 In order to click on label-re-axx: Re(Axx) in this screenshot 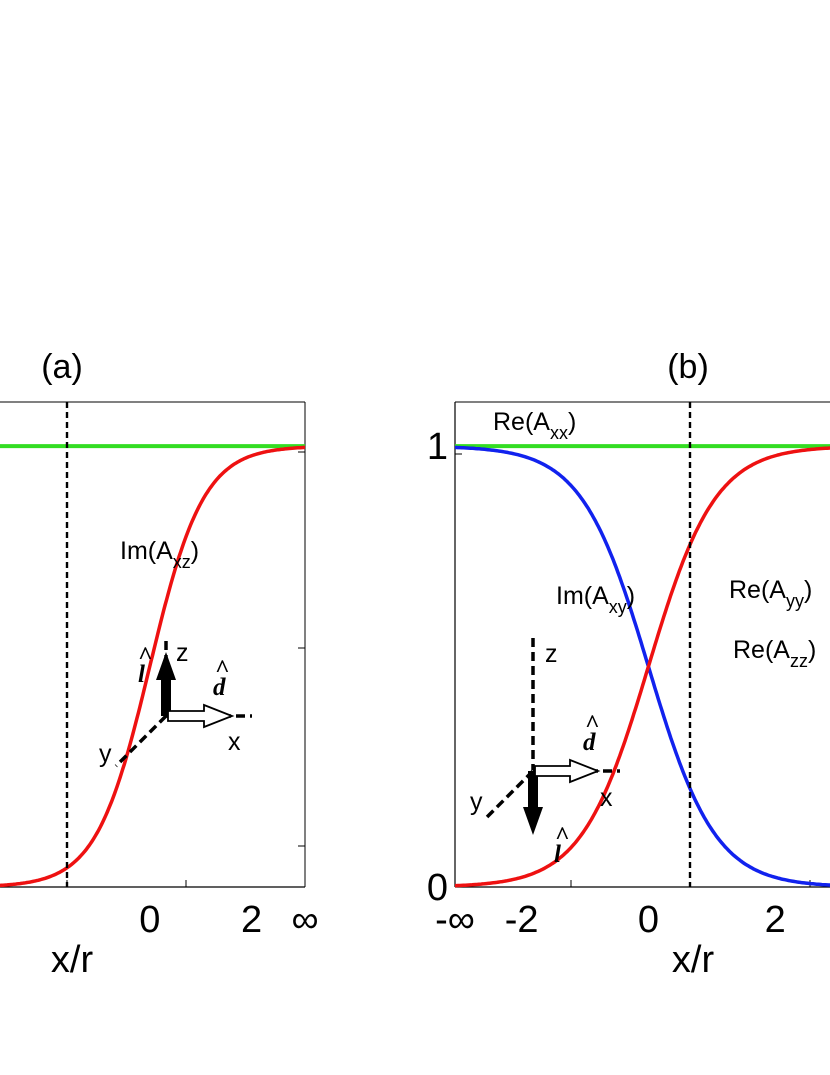, I will do `click(534, 425)`.